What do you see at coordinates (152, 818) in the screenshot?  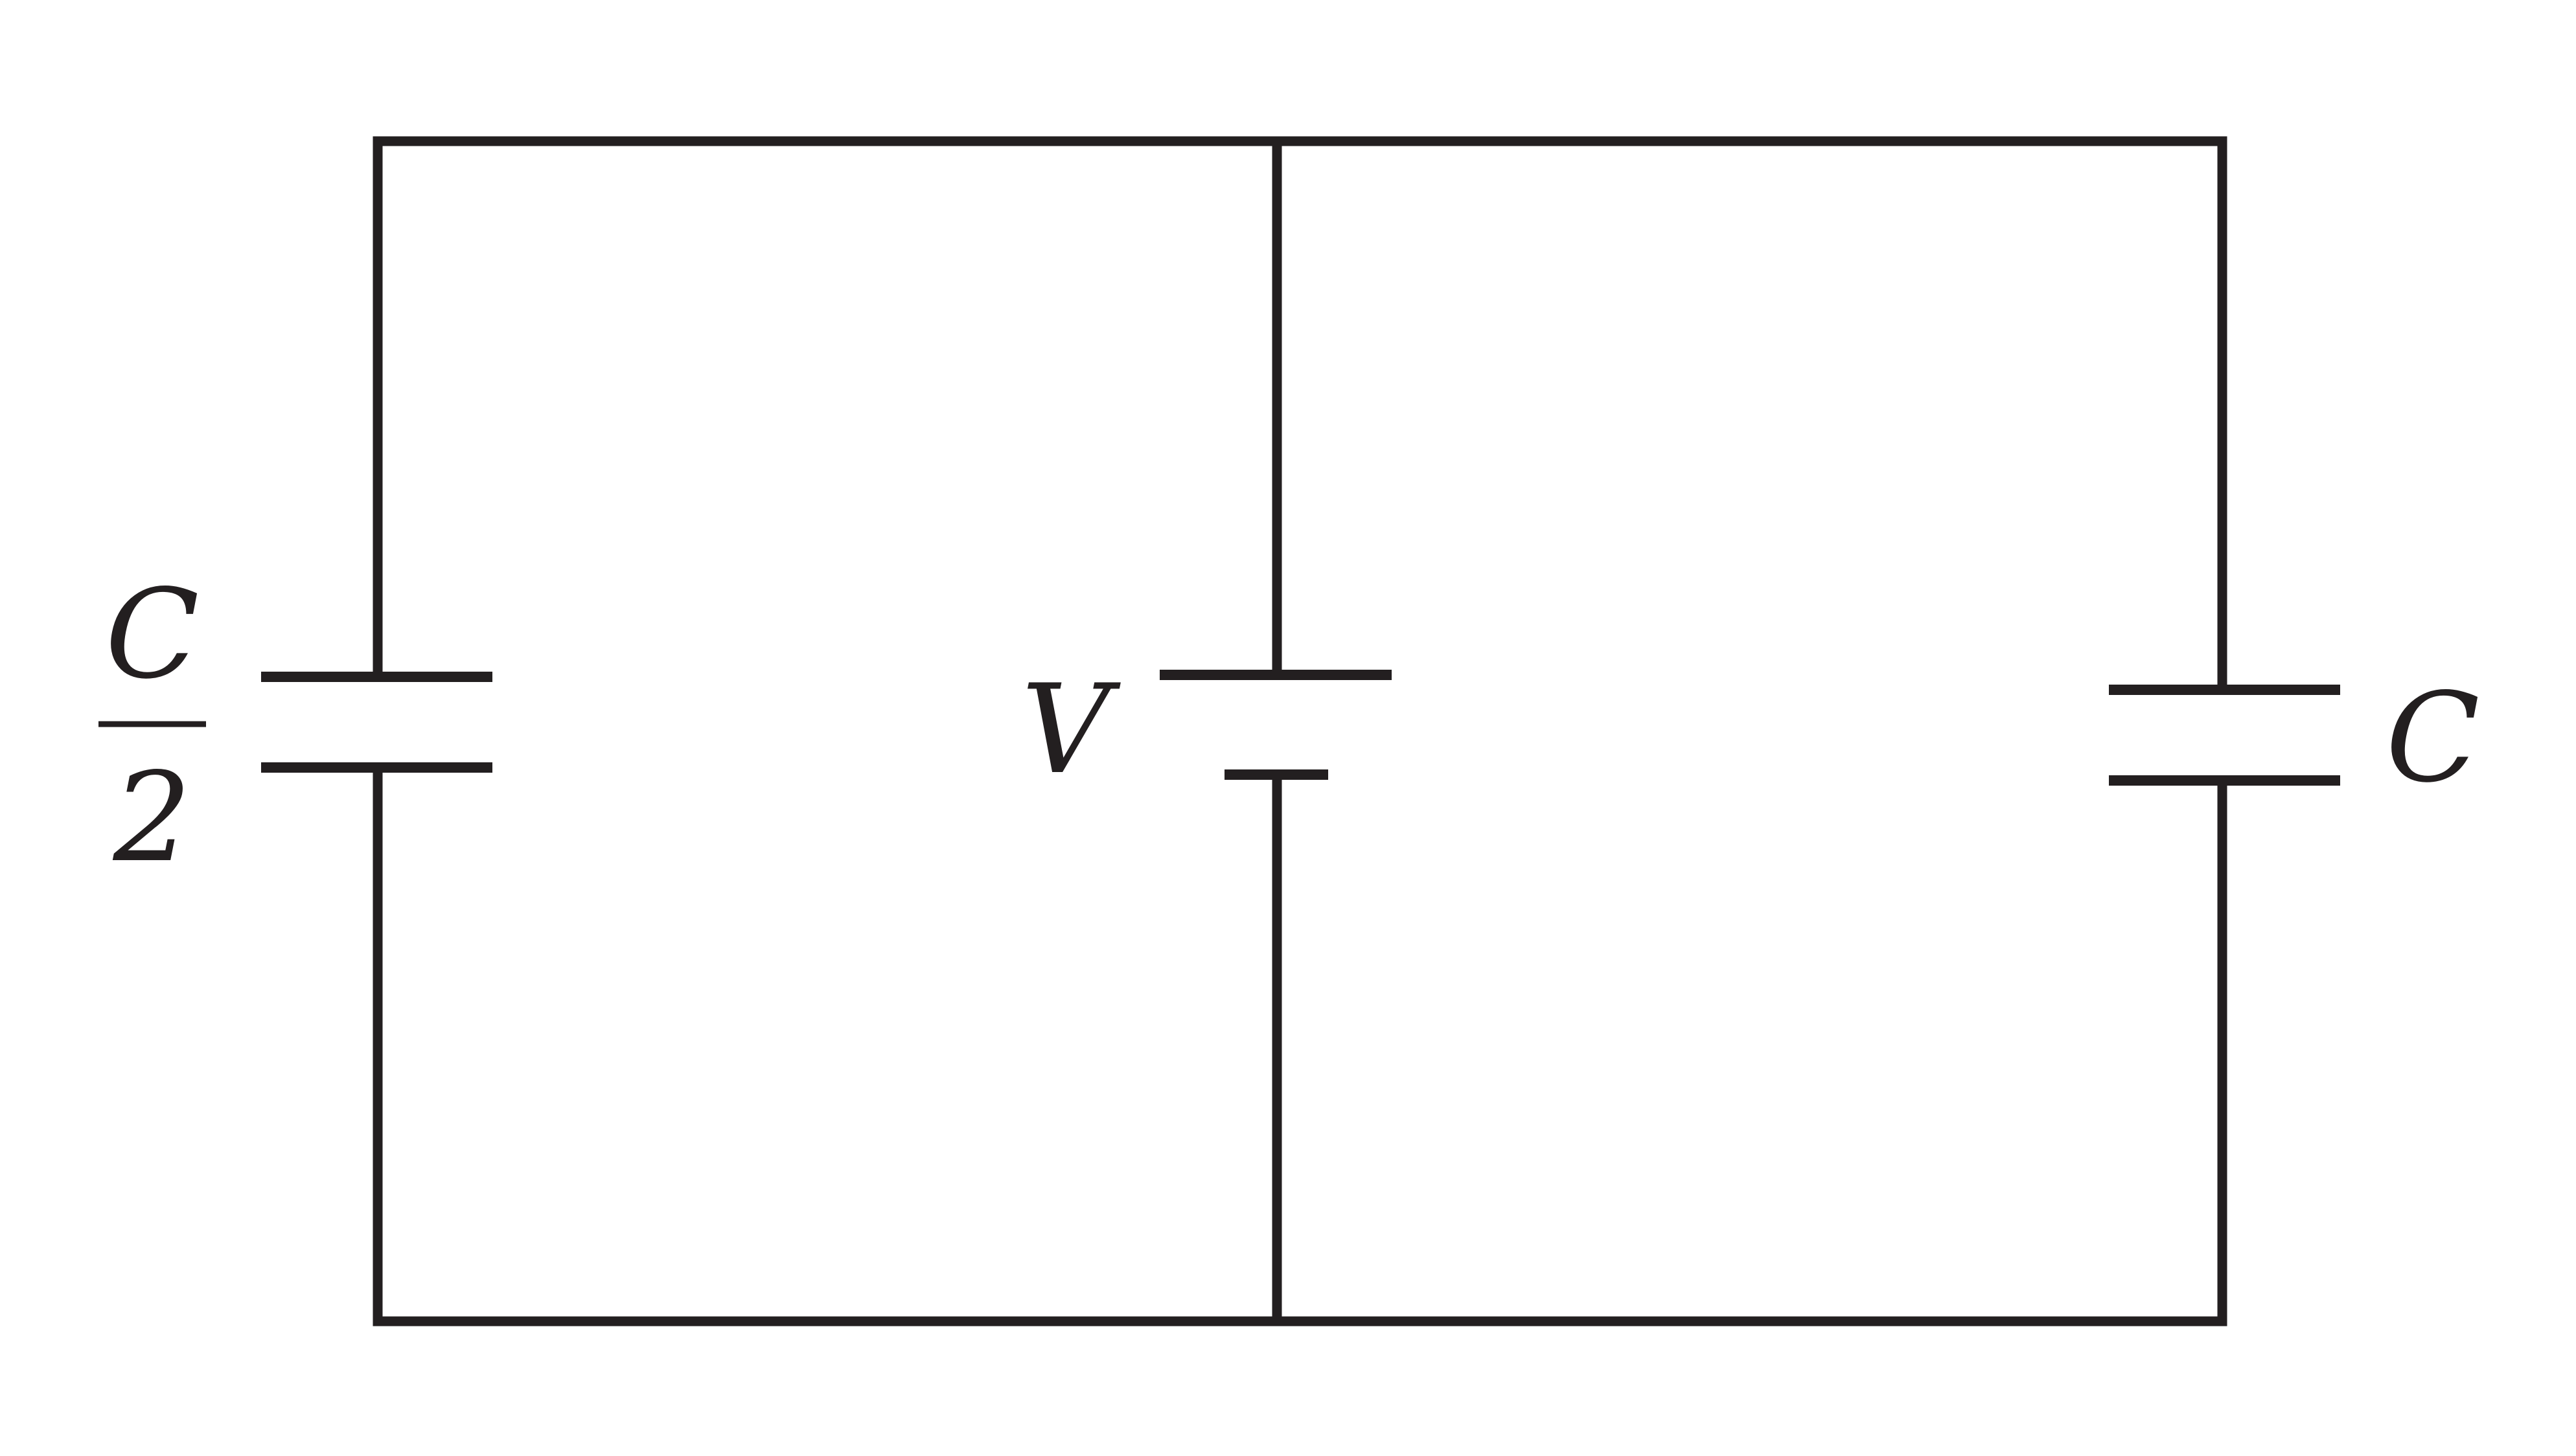 I see `capacitor-left-label-denominator: 2` at bounding box center [152, 818].